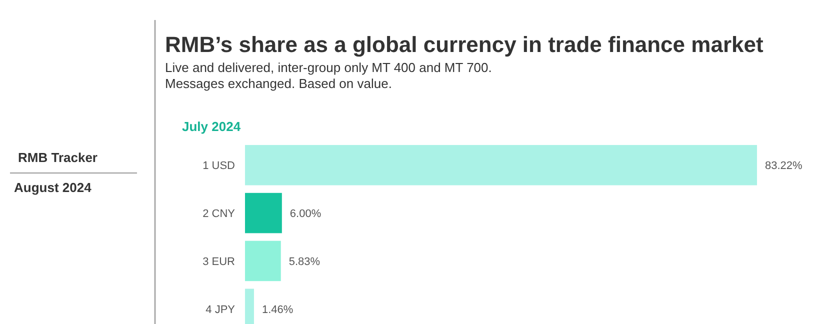 Image resolution: width=831 pixels, height=324 pixels. Describe the element at coordinates (278, 83) in the screenshot. I see `text: Messages exchanged. Based on value.` at that location.